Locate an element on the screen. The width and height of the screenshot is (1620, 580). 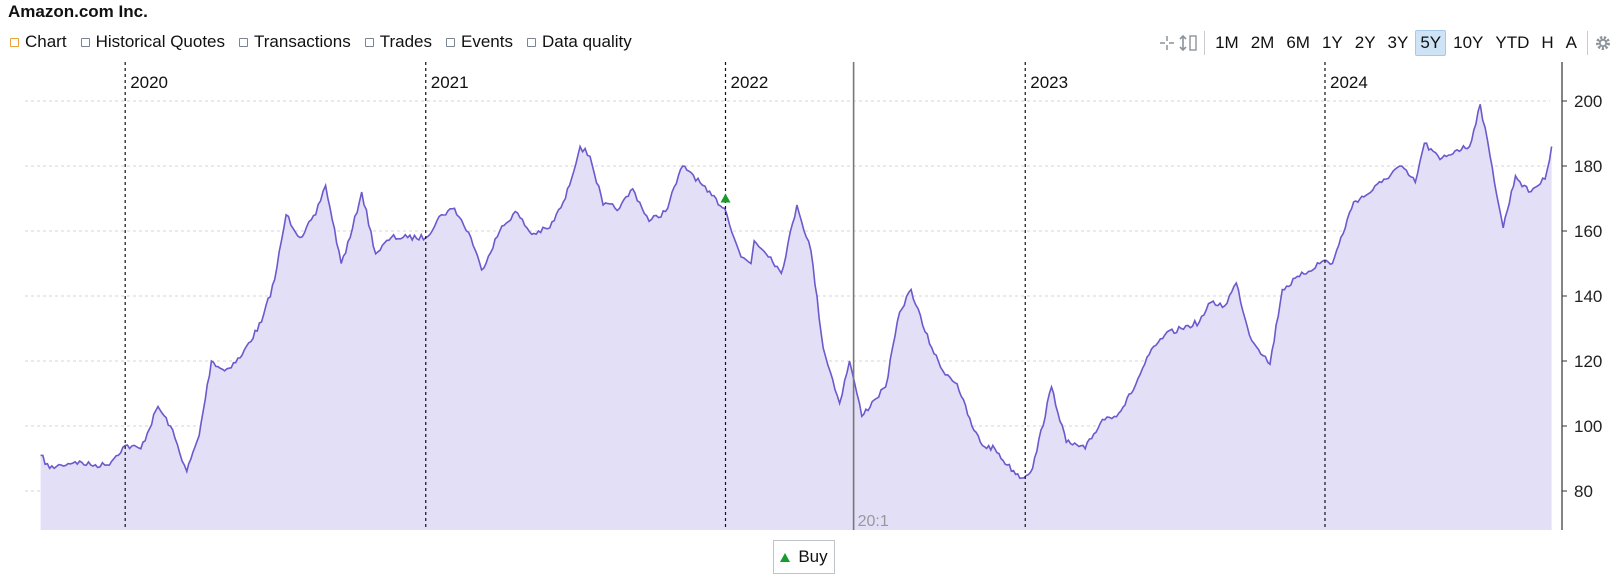
range-2y-button: 2Y is located at coordinates (1365, 42).